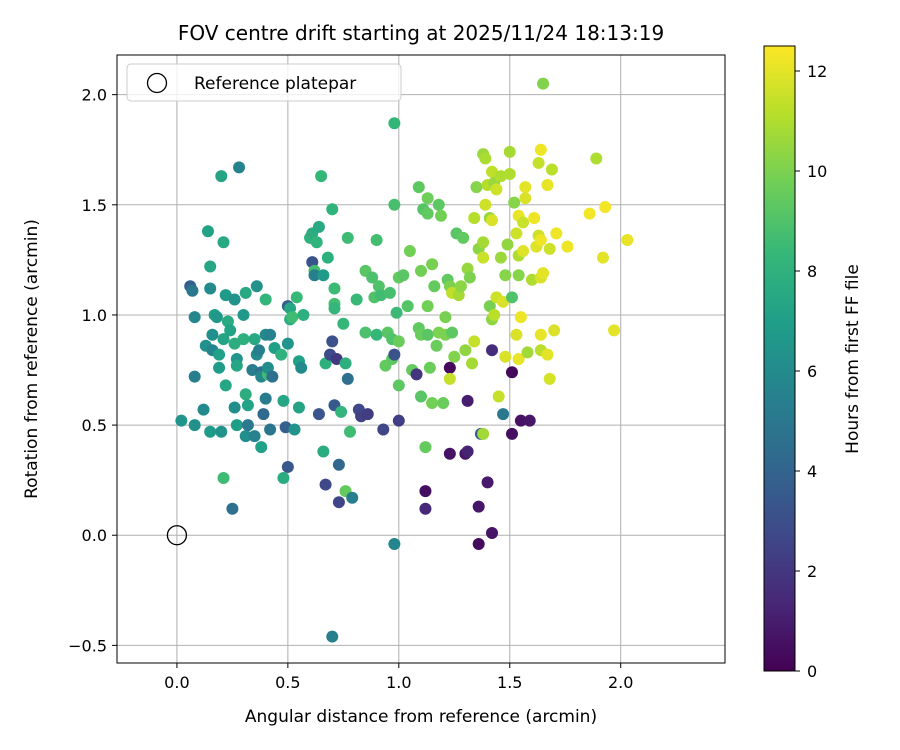 The height and width of the screenshot is (750, 900). What do you see at coordinates (817, 71) in the screenshot?
I see `colorbar-tick-label: 12` at bounding box center [817, 71].